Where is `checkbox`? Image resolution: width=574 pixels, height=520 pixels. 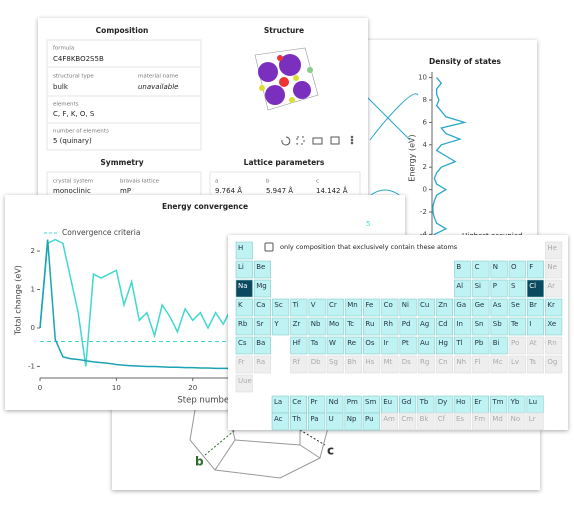 checkbox is located at coordinates (269, 247).